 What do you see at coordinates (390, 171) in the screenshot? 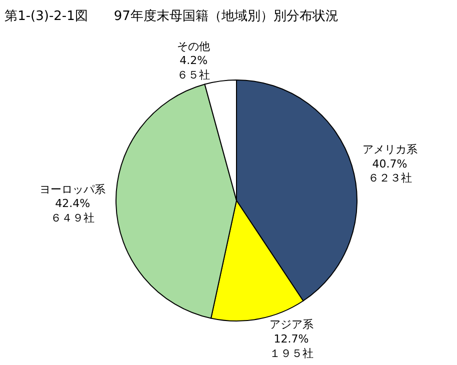
I see `data-label: 40.7% ６２３社` at bounding box center [390, 171].